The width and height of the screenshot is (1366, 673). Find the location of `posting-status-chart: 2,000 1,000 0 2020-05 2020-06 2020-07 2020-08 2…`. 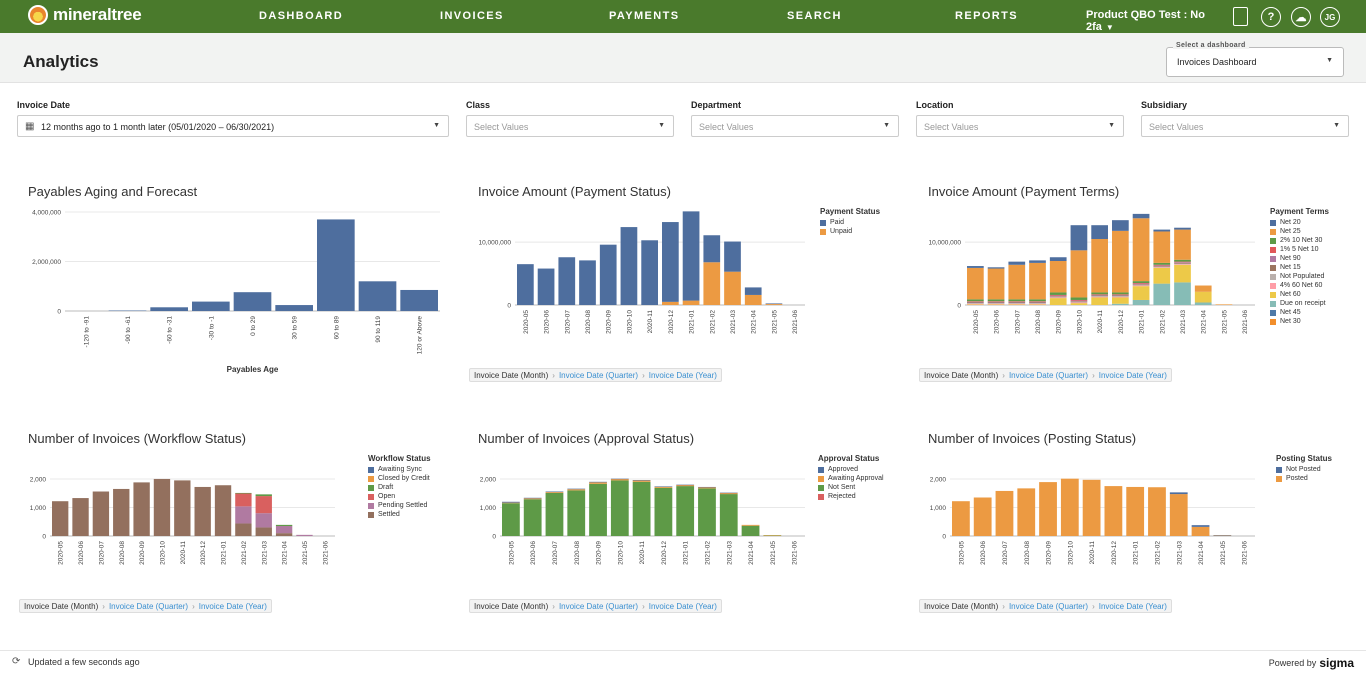

posting-status-chart: 2,000 1,000 0 2020-05 2020-06 2020-07 2020-08 2… is located at coordinates (1080, 512).